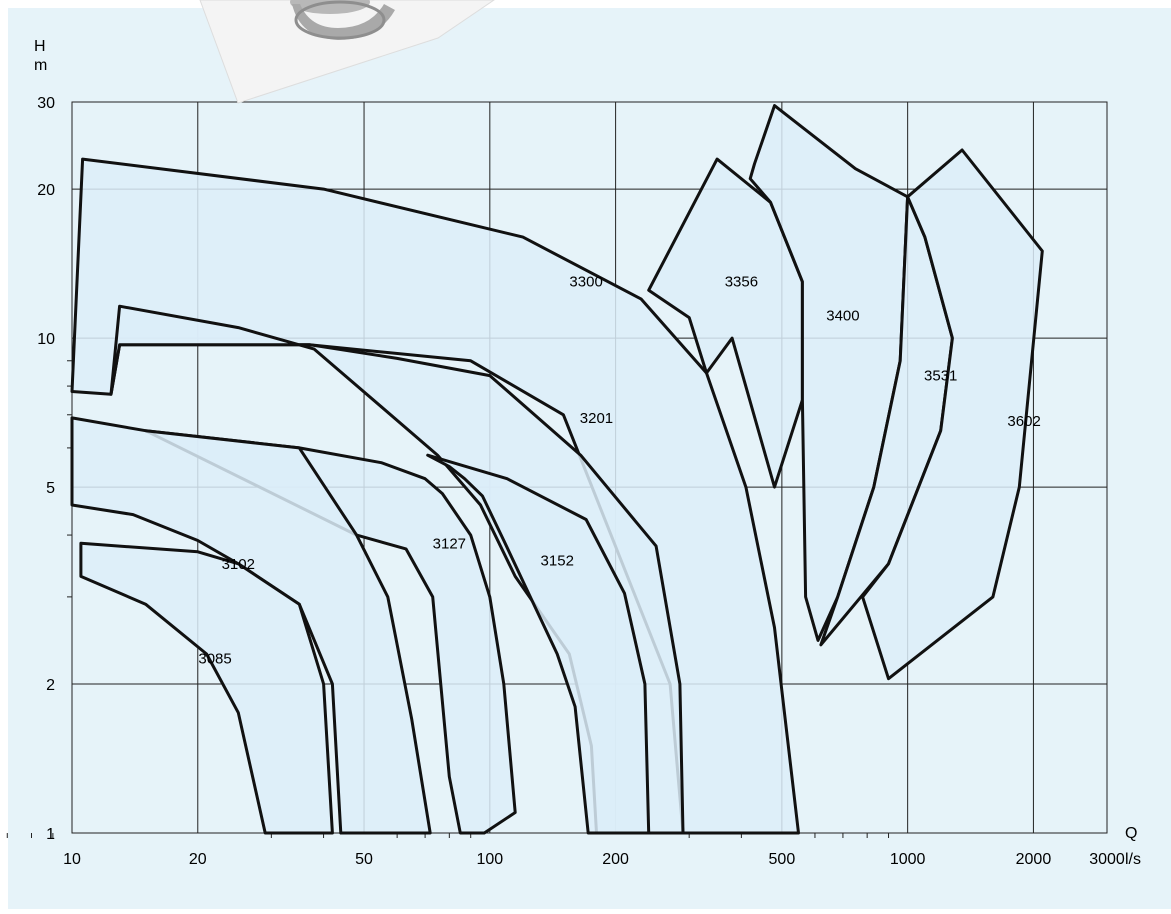 The width and height of the screenshot is (1171, 914). Describe the element at coordinates (585, 282) in the screenshot. I see `region-label-3300: 3300` at that location.